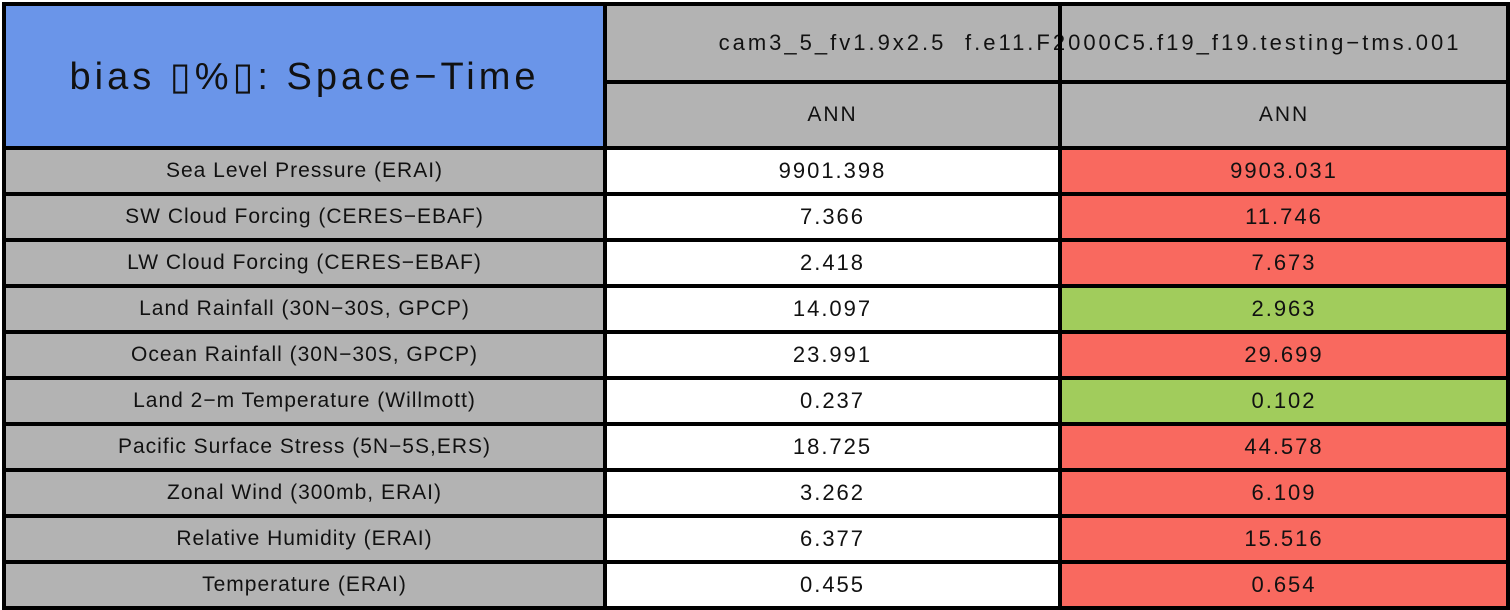 This screenshot has width=1510, height=610. I want to click on table-row: Relative Humidity (ERAI) 6.377 15.516, so click(756, 539).